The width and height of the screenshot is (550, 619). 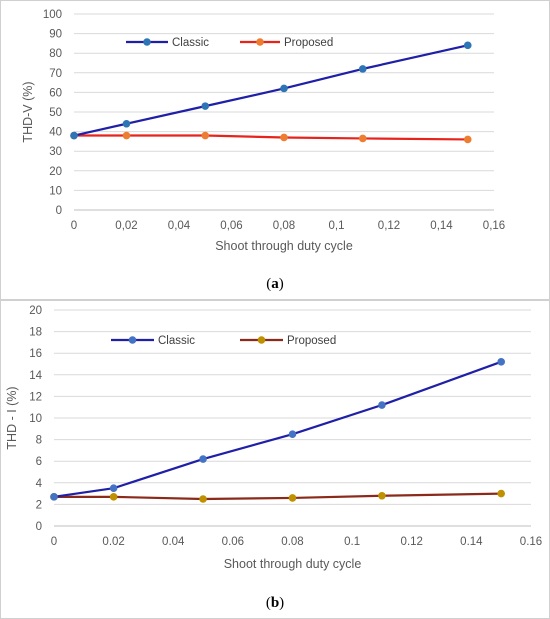 I want to click on x-tick-label: 0,16, so click(x=494, y=226).